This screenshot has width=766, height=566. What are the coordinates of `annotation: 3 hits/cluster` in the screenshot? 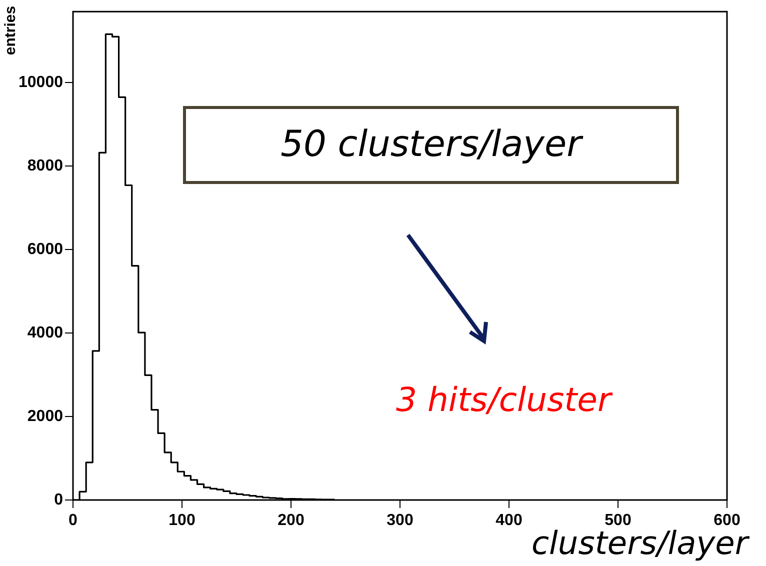 It's located at (504, 399).